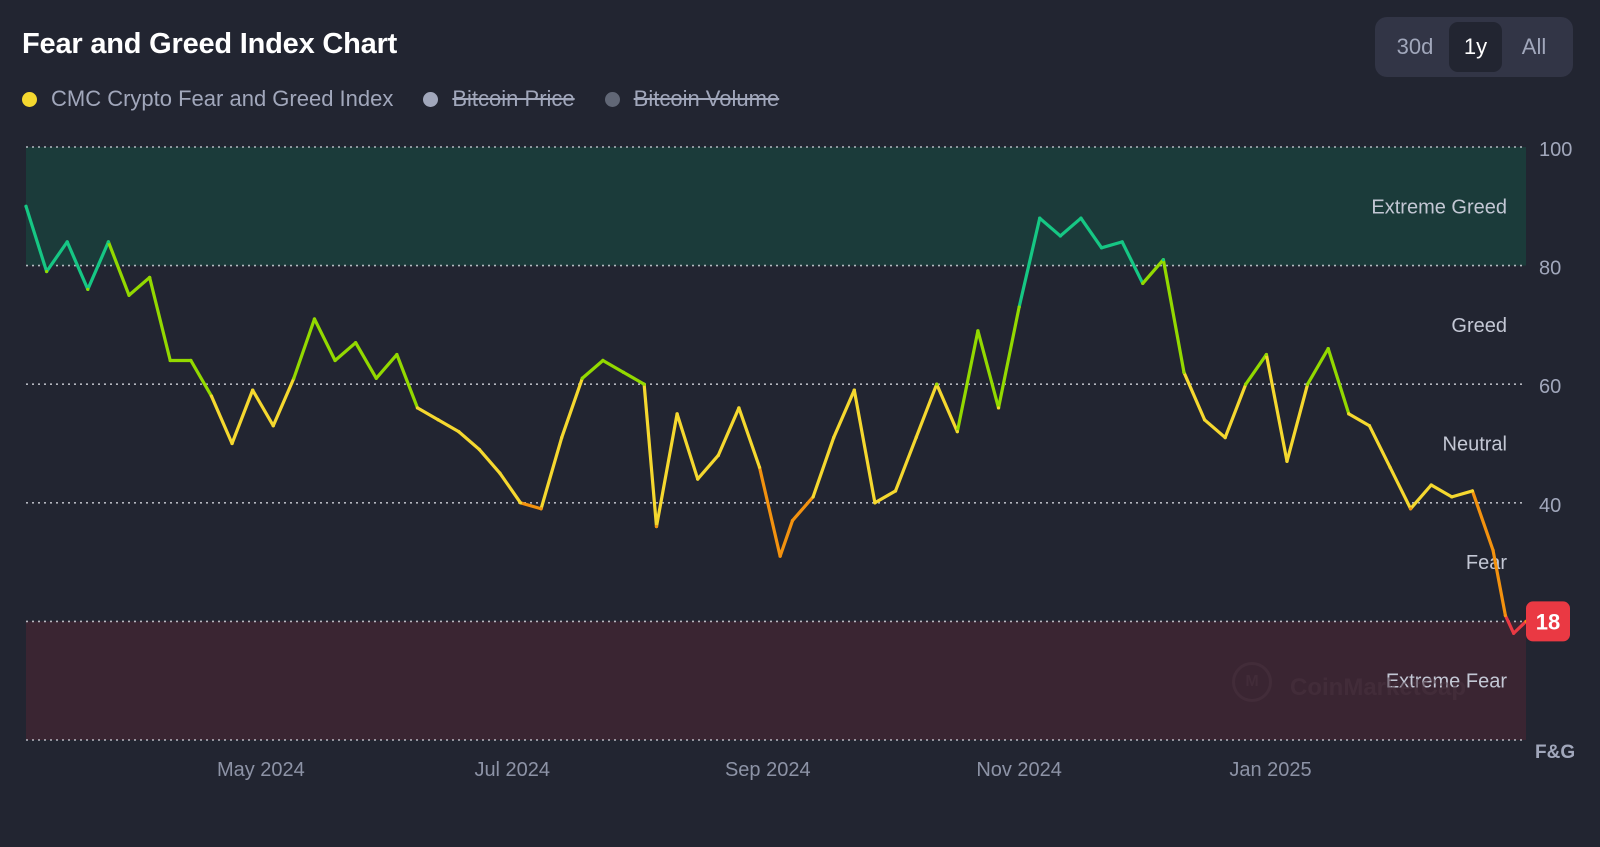 Image resolution: width=1600 pixels, height=847 pixels. What do you see at coordinates (691, 99) in the screenshot?
I see `legend-item-bitcoin-volume: Bitcoin Volume` at bounding box center [691, 99].